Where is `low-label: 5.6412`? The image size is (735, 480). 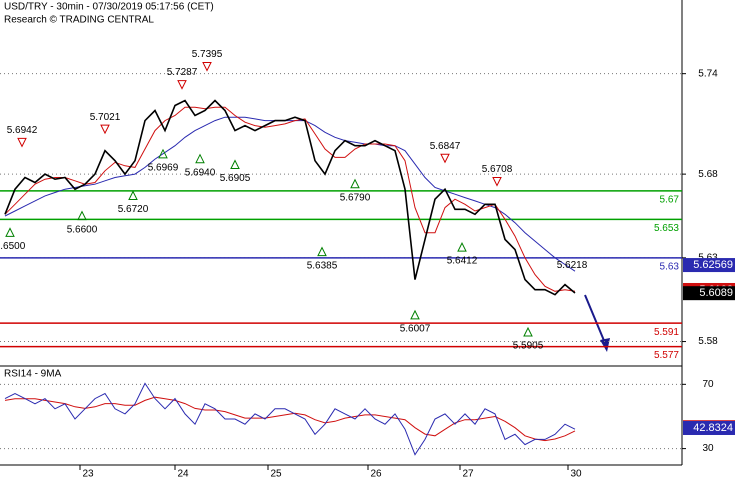 low-label: 5.6412 is located at coordinates (462, 261).